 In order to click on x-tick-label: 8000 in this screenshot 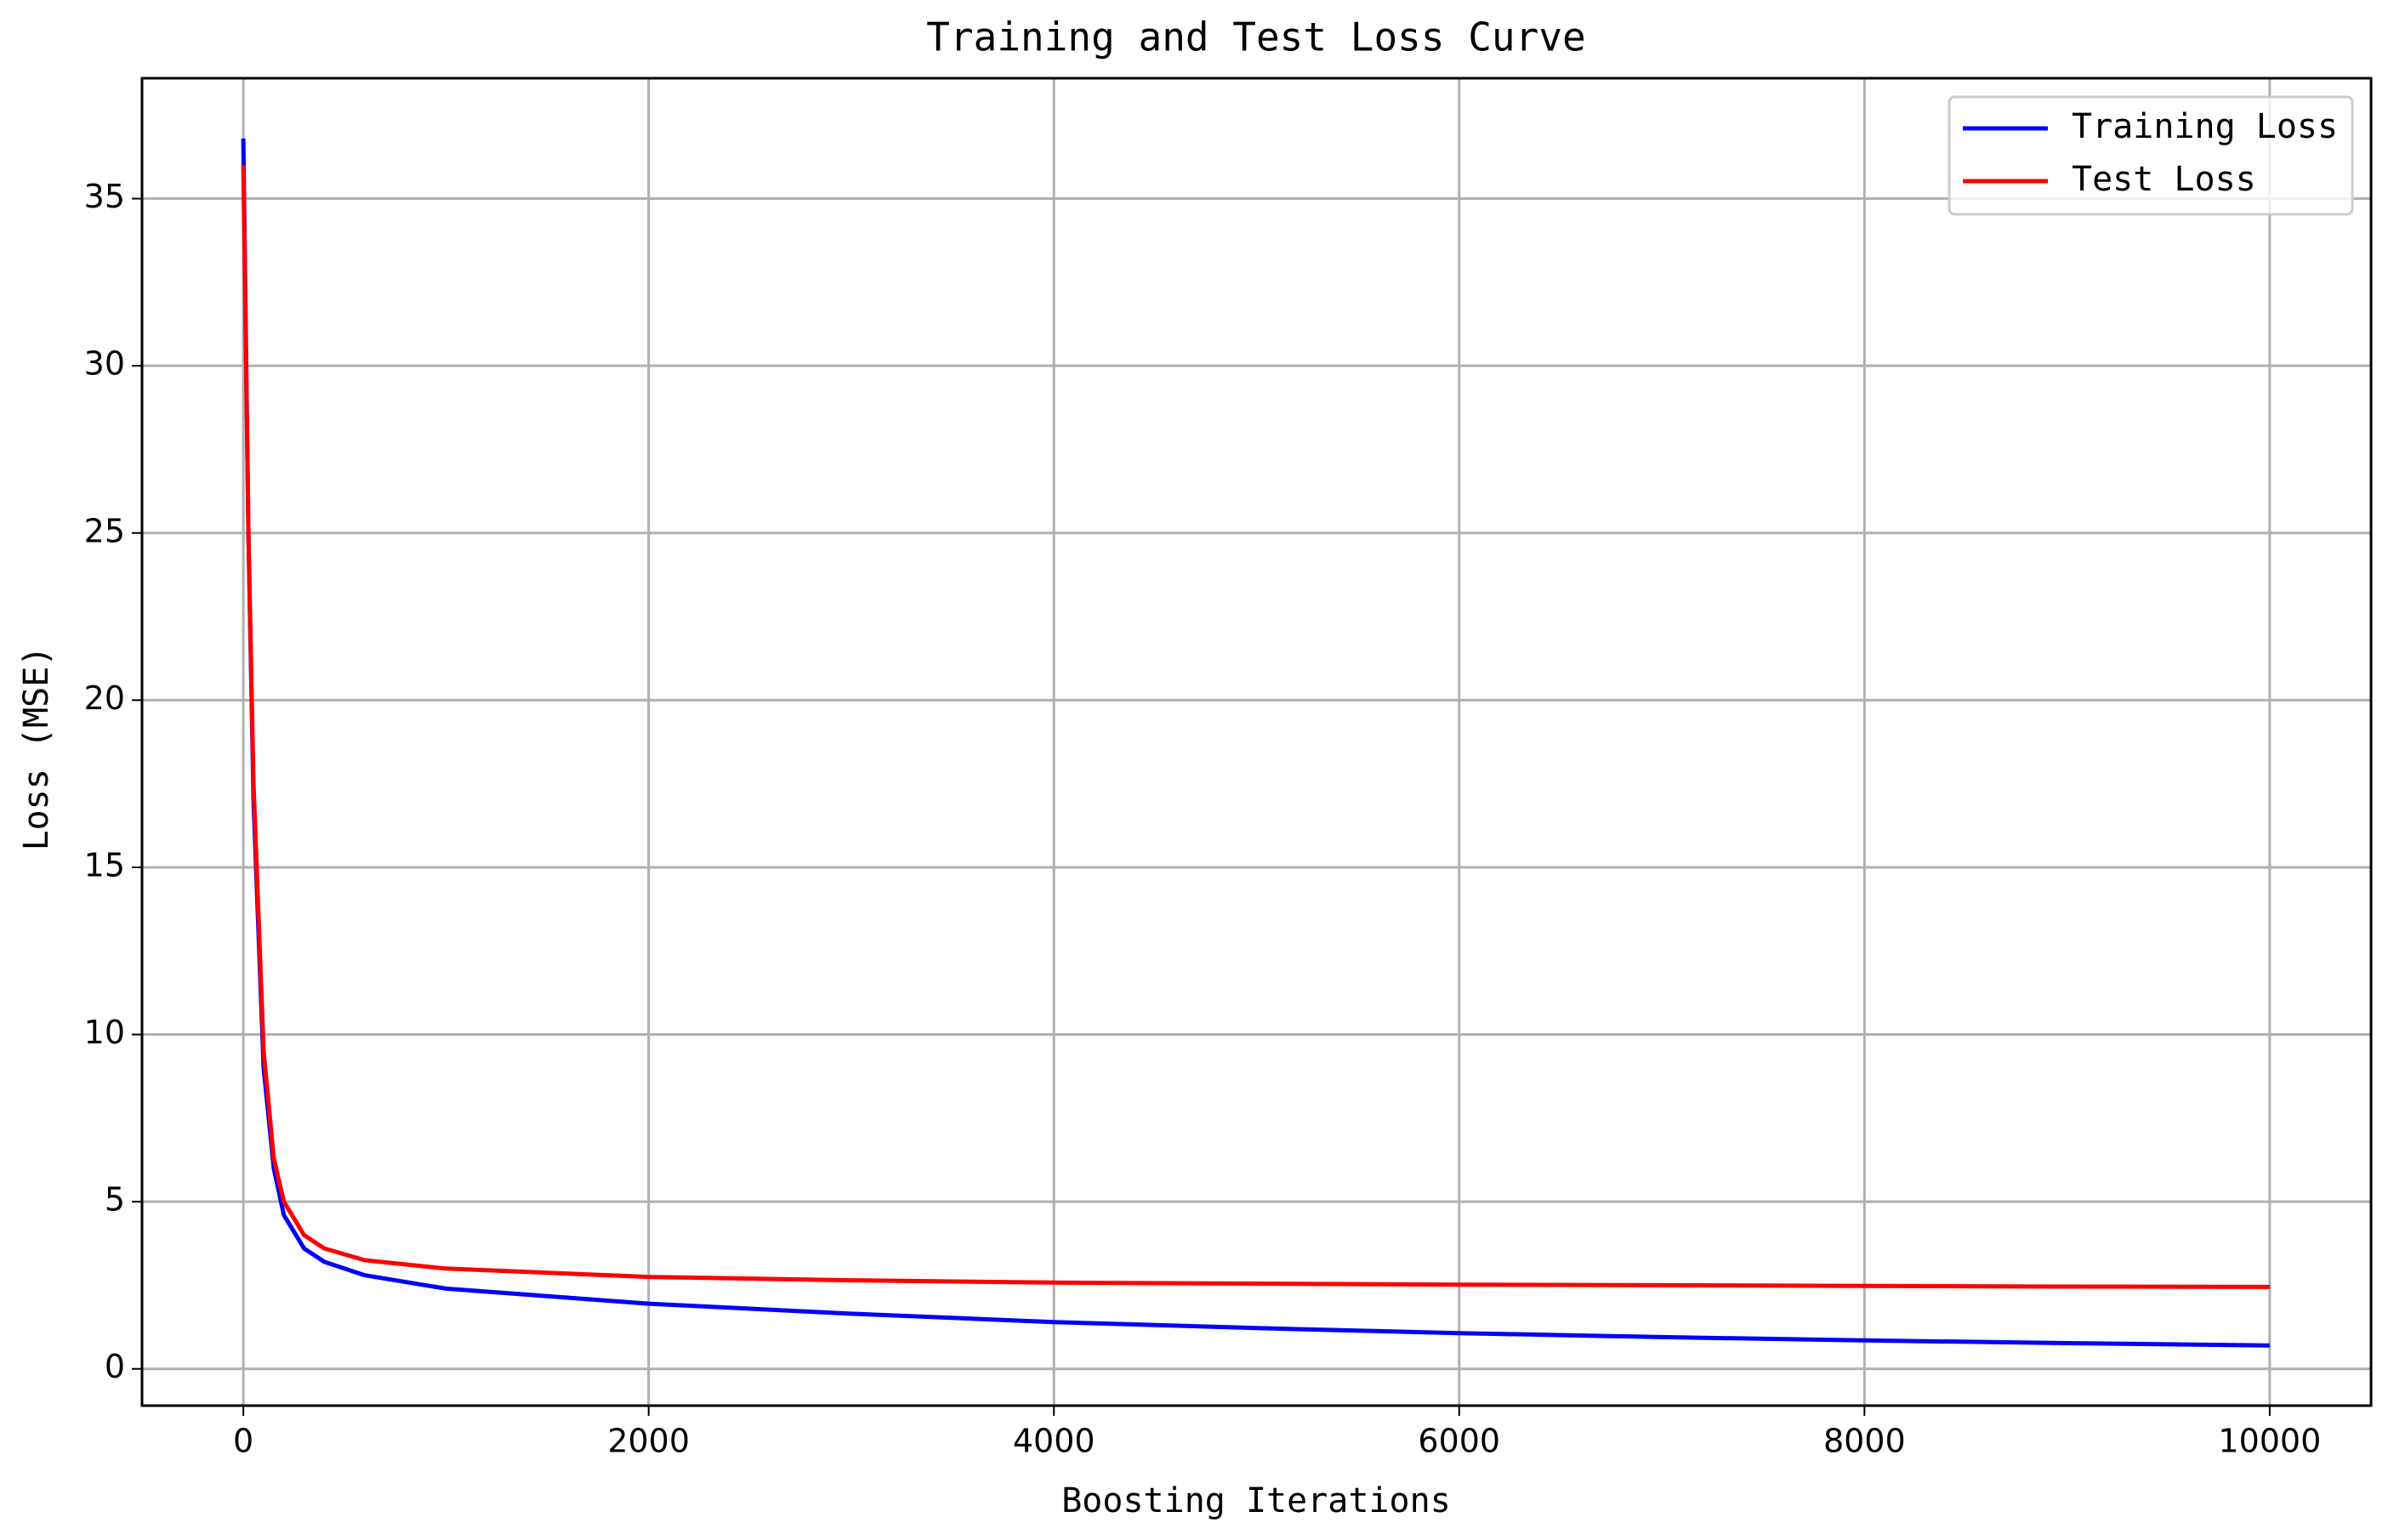, I will do `click(1864, 1441)`.